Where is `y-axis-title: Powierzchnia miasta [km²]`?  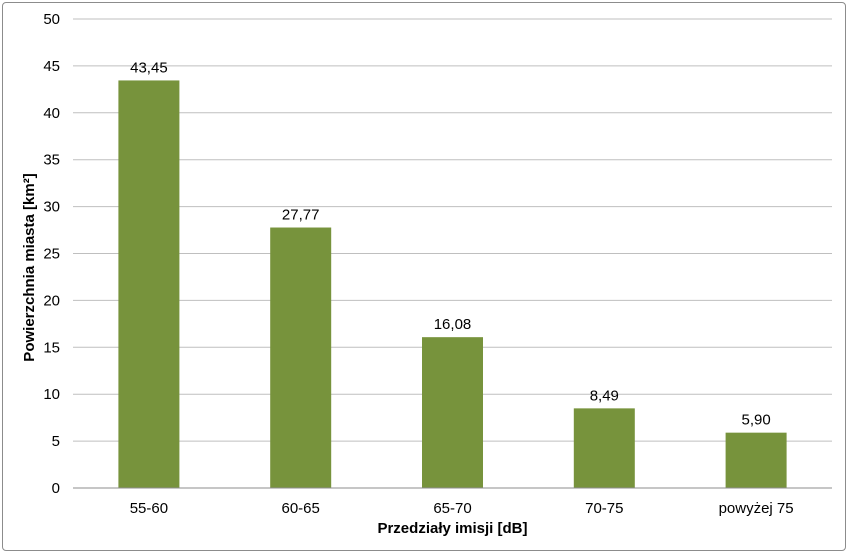 y-axis-title: Powierzchnia miasta [km²] is located at coordinates (29, 267).